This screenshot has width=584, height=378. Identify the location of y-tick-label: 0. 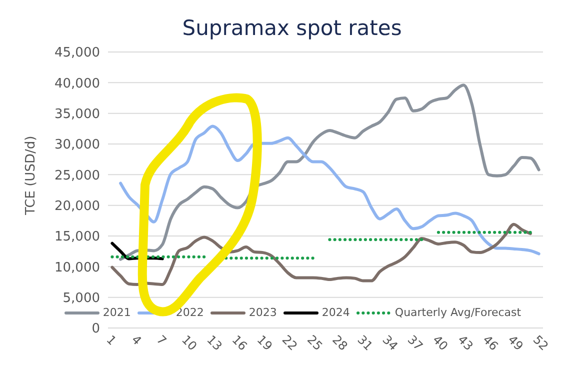
(96, 329).